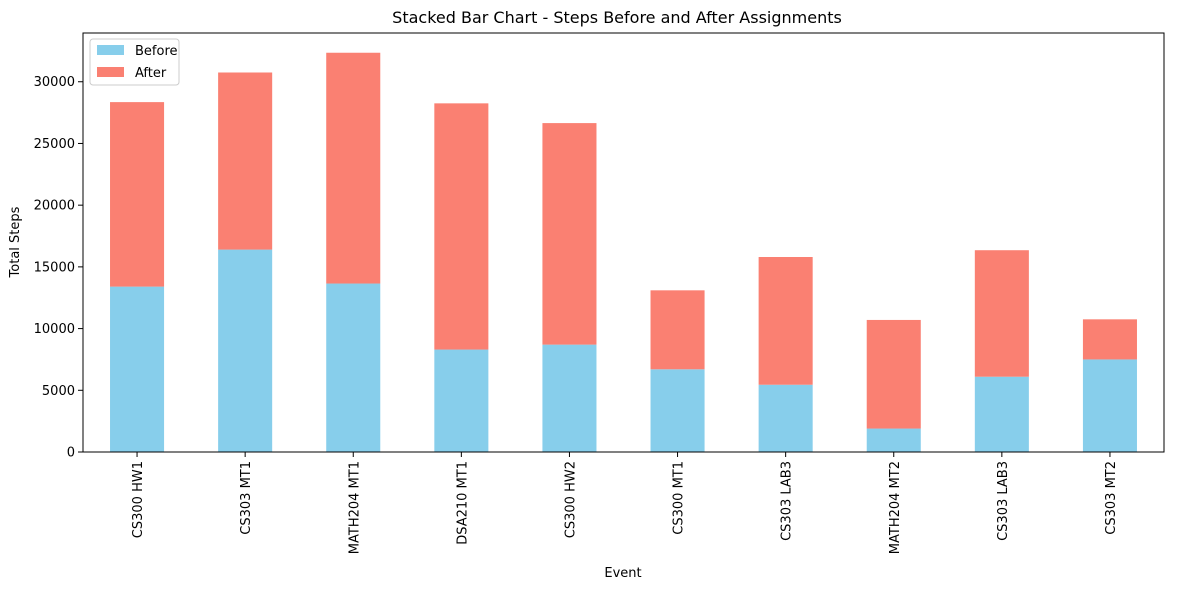  Describe the element at coordinates (54, 267) in the screenshot. I see `y-tick-label-3: 15000` at that location.